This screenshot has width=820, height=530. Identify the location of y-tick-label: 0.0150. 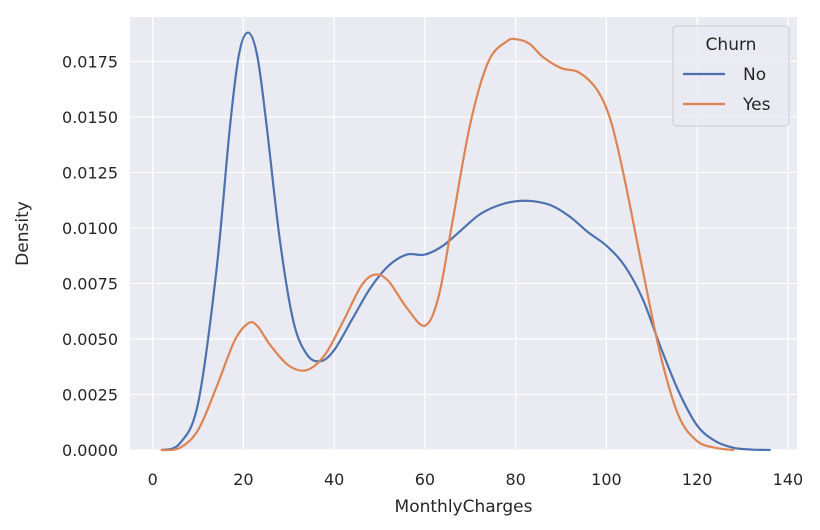
(90, 117).